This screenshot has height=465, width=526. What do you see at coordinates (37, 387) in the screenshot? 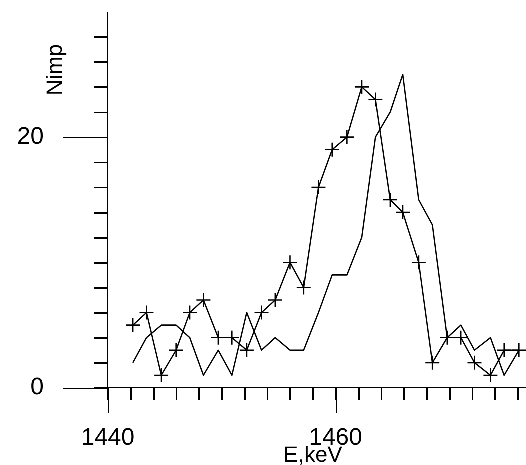
I see `y-tick-label: 0` at bounding box center [37, 387].